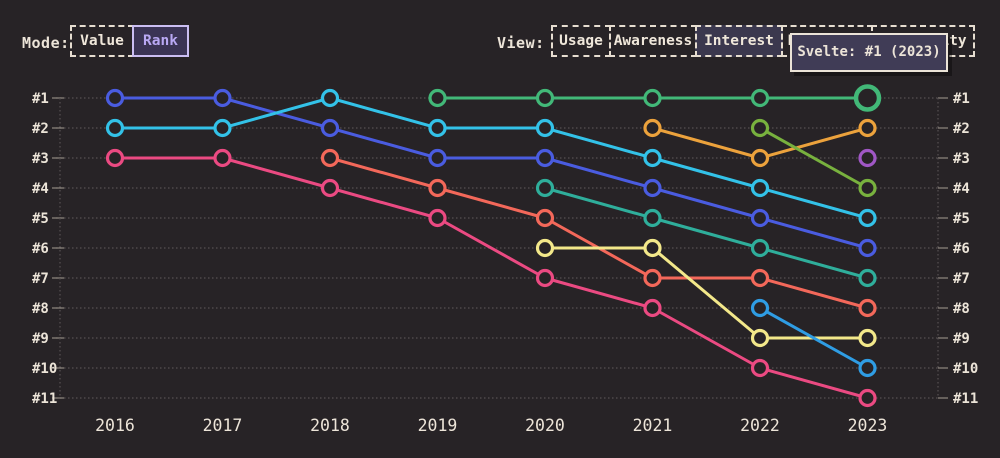 Image resolution: width=1000 pixels, height=458 pixels. I want to click on marker-yellow-2023, so click(867, 338).